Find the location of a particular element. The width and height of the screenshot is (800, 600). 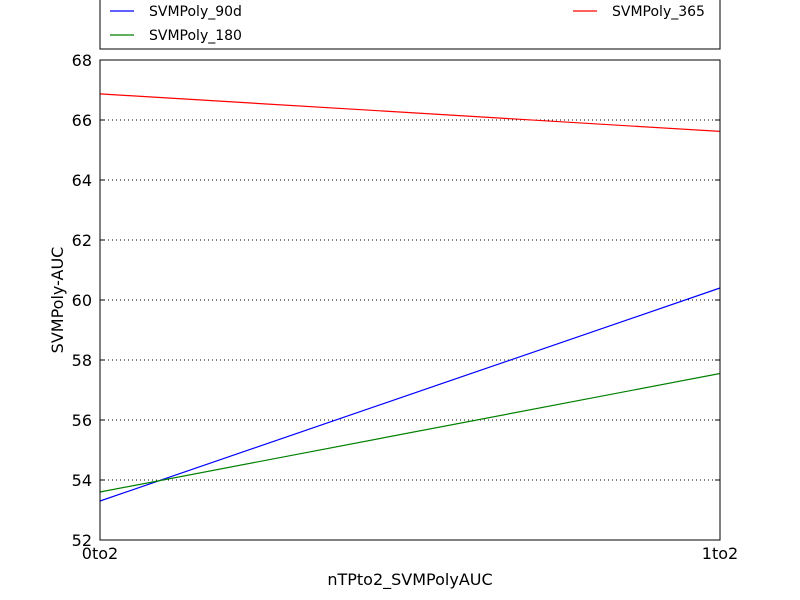

y-tick-label: 56 is located at coordinates (82, 420).